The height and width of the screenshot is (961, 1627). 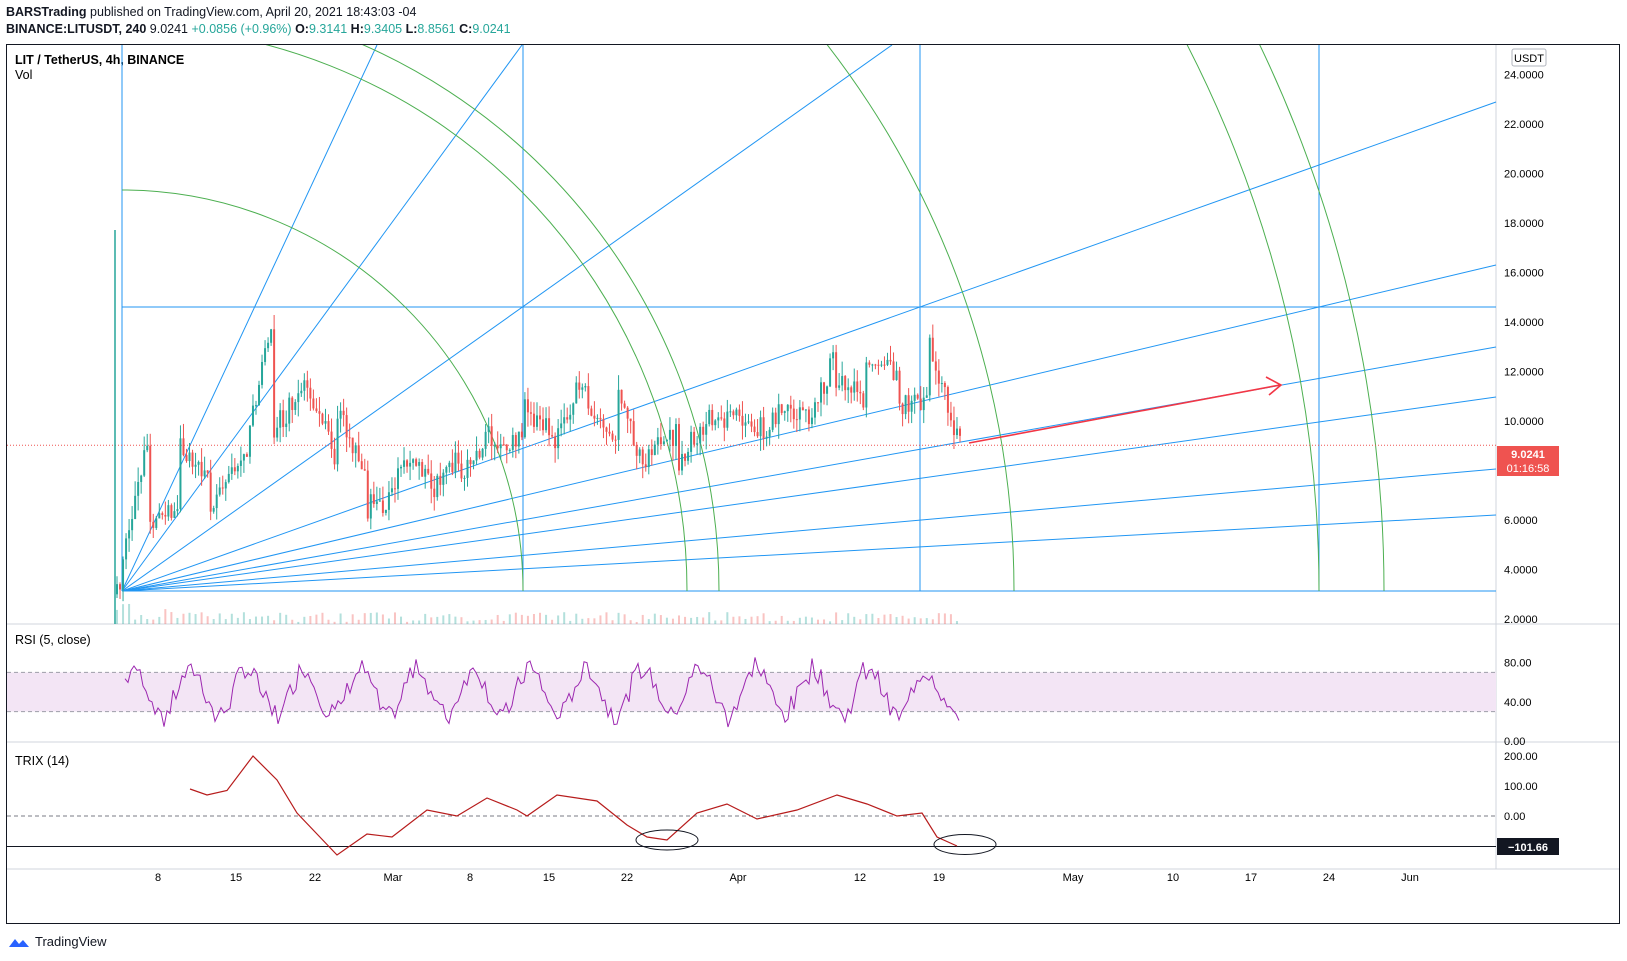 What do you see at coordinates (1241, 296) in the screenshot?
I see `gann-arc` at bounding box center [1241, 296].